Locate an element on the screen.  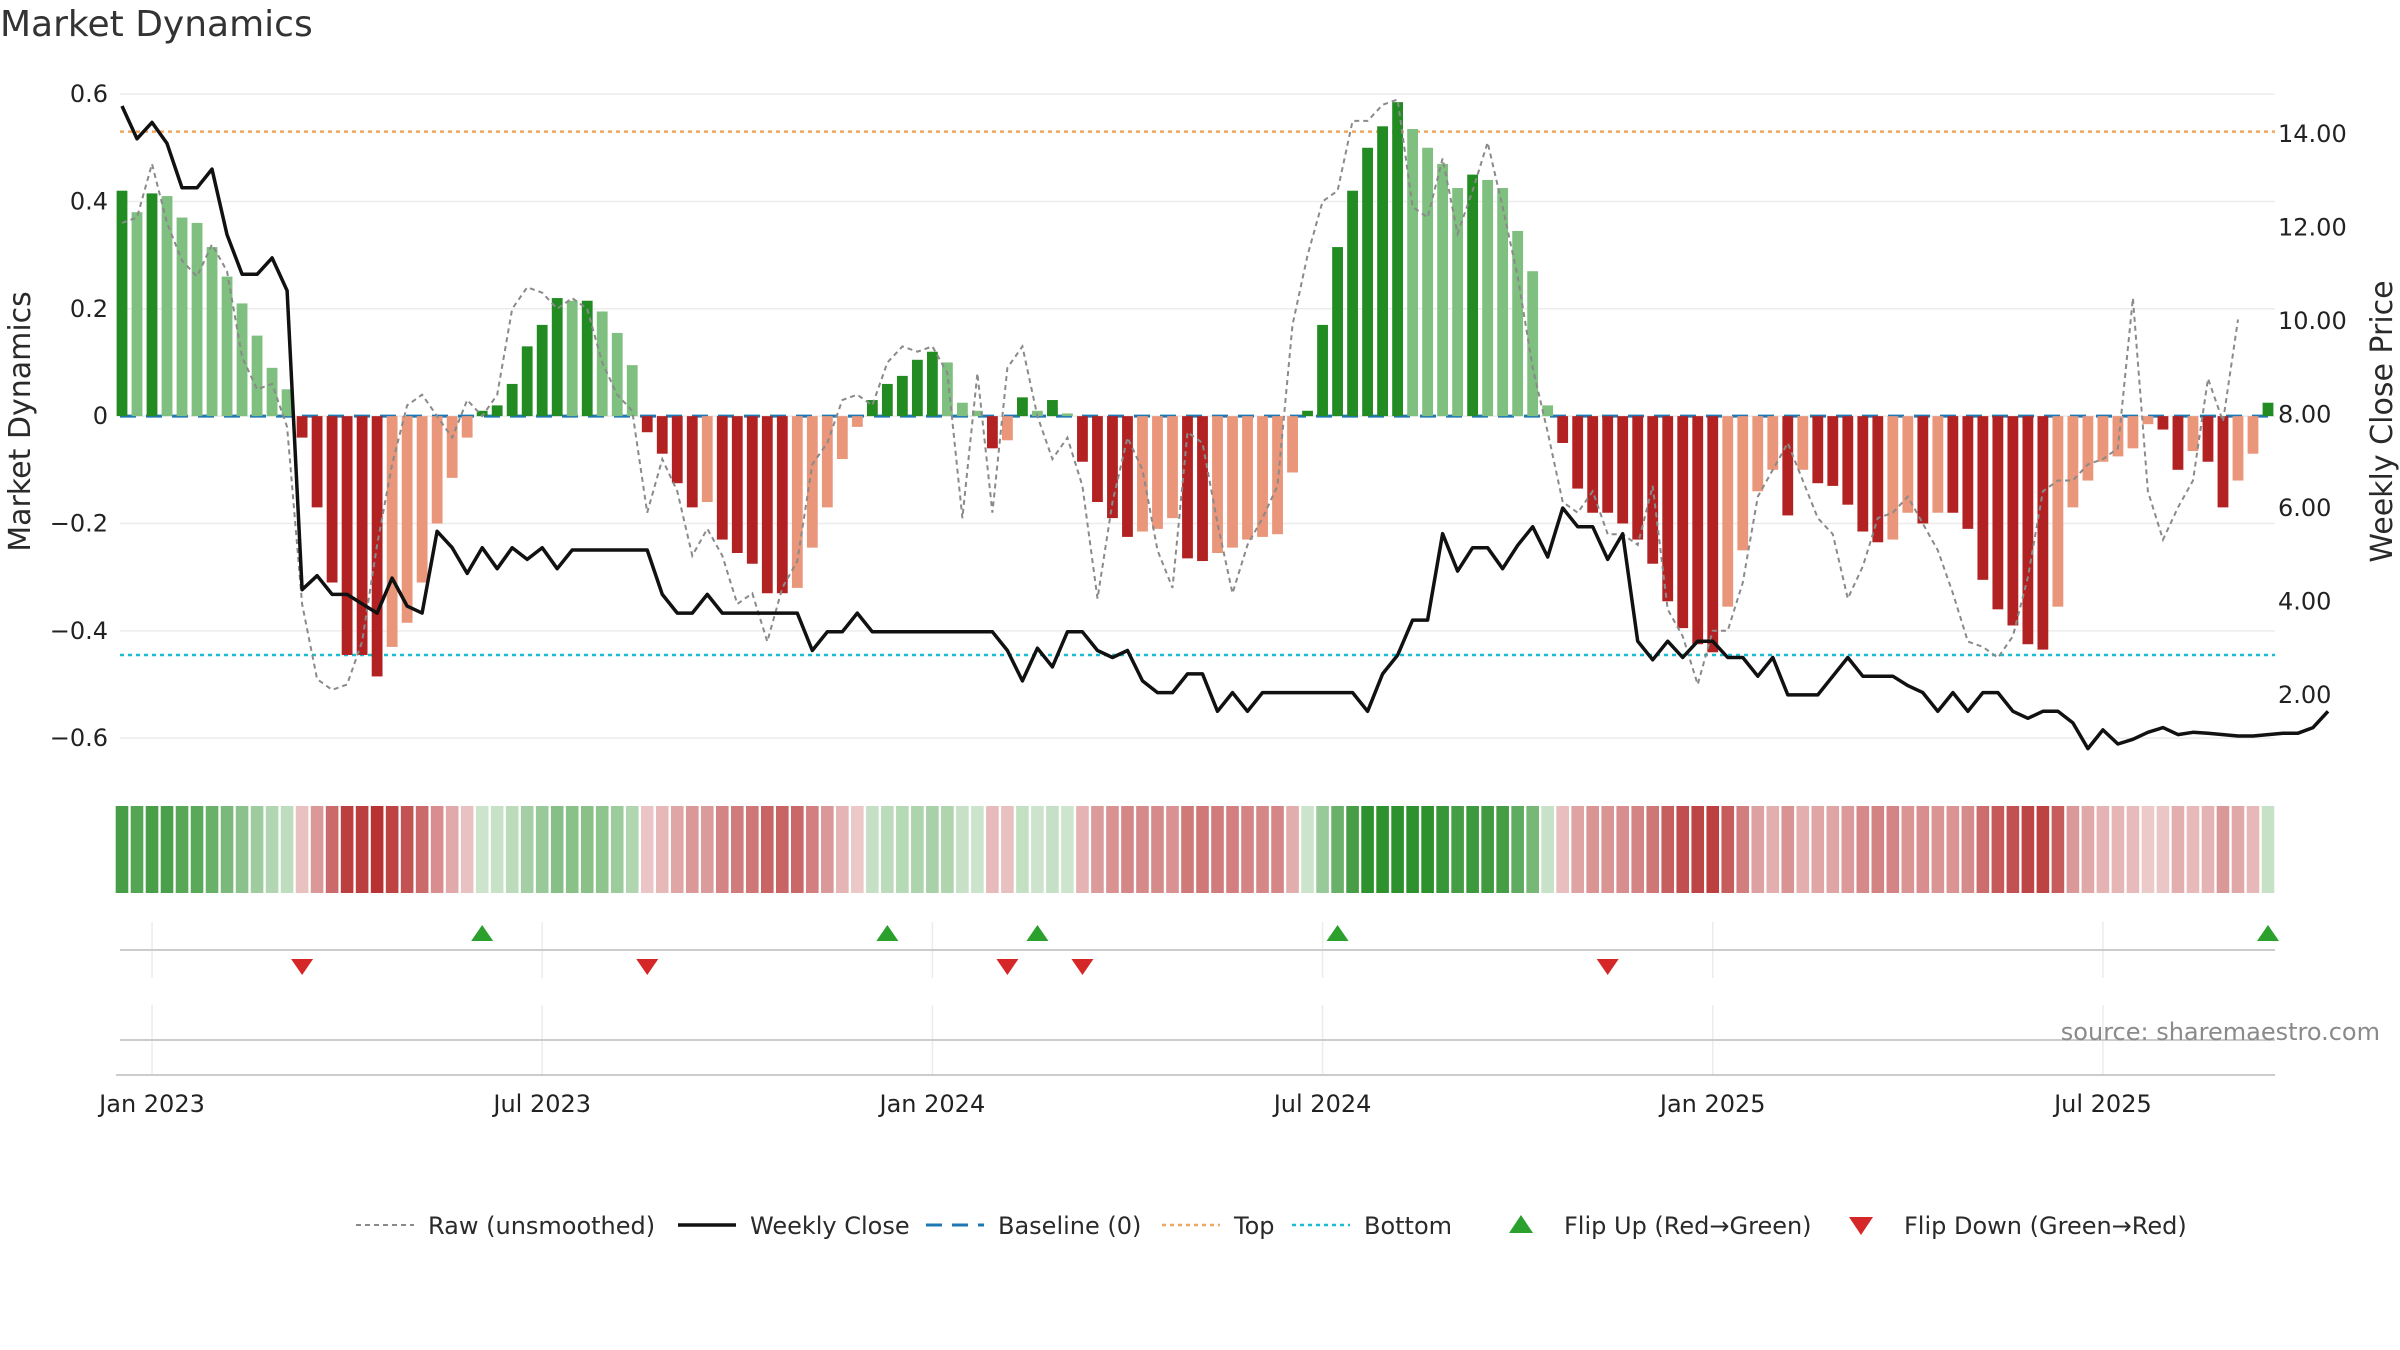
y-tick-label: 0.2 is located at coordinates (89, 309).